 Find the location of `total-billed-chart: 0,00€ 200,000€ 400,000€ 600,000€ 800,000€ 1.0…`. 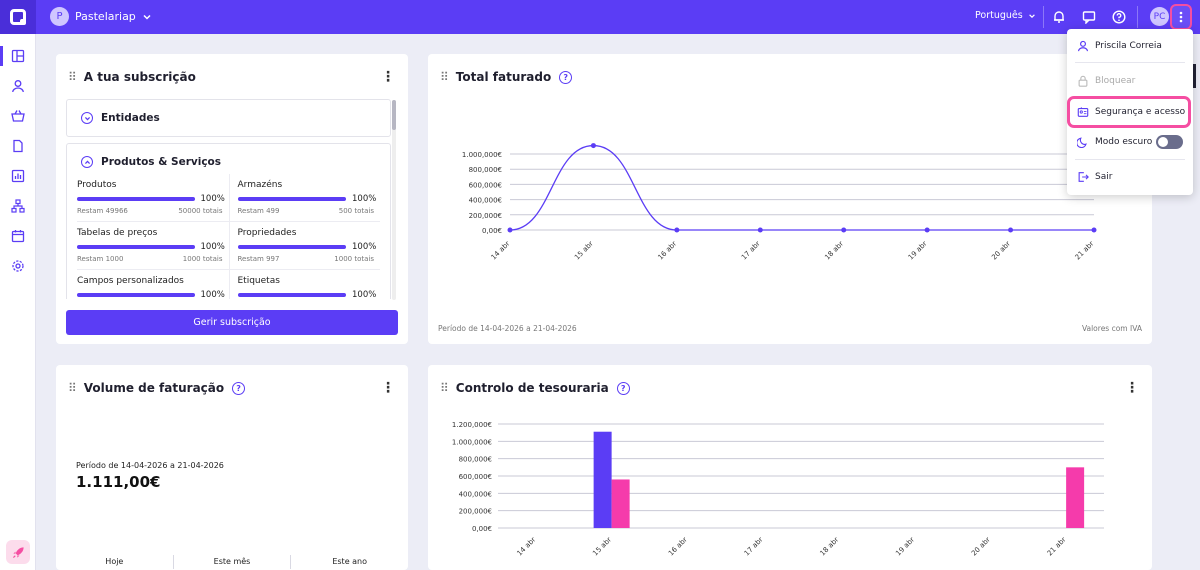

total-billed-chart: 0,00€ 200,000€ 400,000€ 600,000€ 800,000€ 1.0… is located at coordinates (779, 202).